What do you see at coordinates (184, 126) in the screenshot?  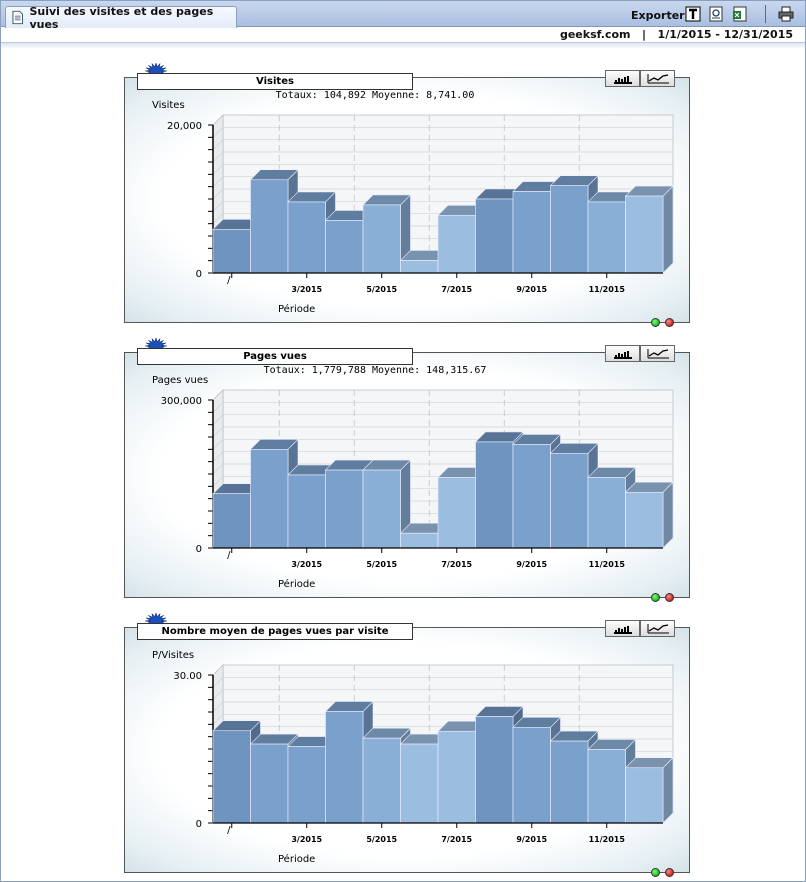 I see `y-tick-label: 20,000` at bounding box center [184, 126].